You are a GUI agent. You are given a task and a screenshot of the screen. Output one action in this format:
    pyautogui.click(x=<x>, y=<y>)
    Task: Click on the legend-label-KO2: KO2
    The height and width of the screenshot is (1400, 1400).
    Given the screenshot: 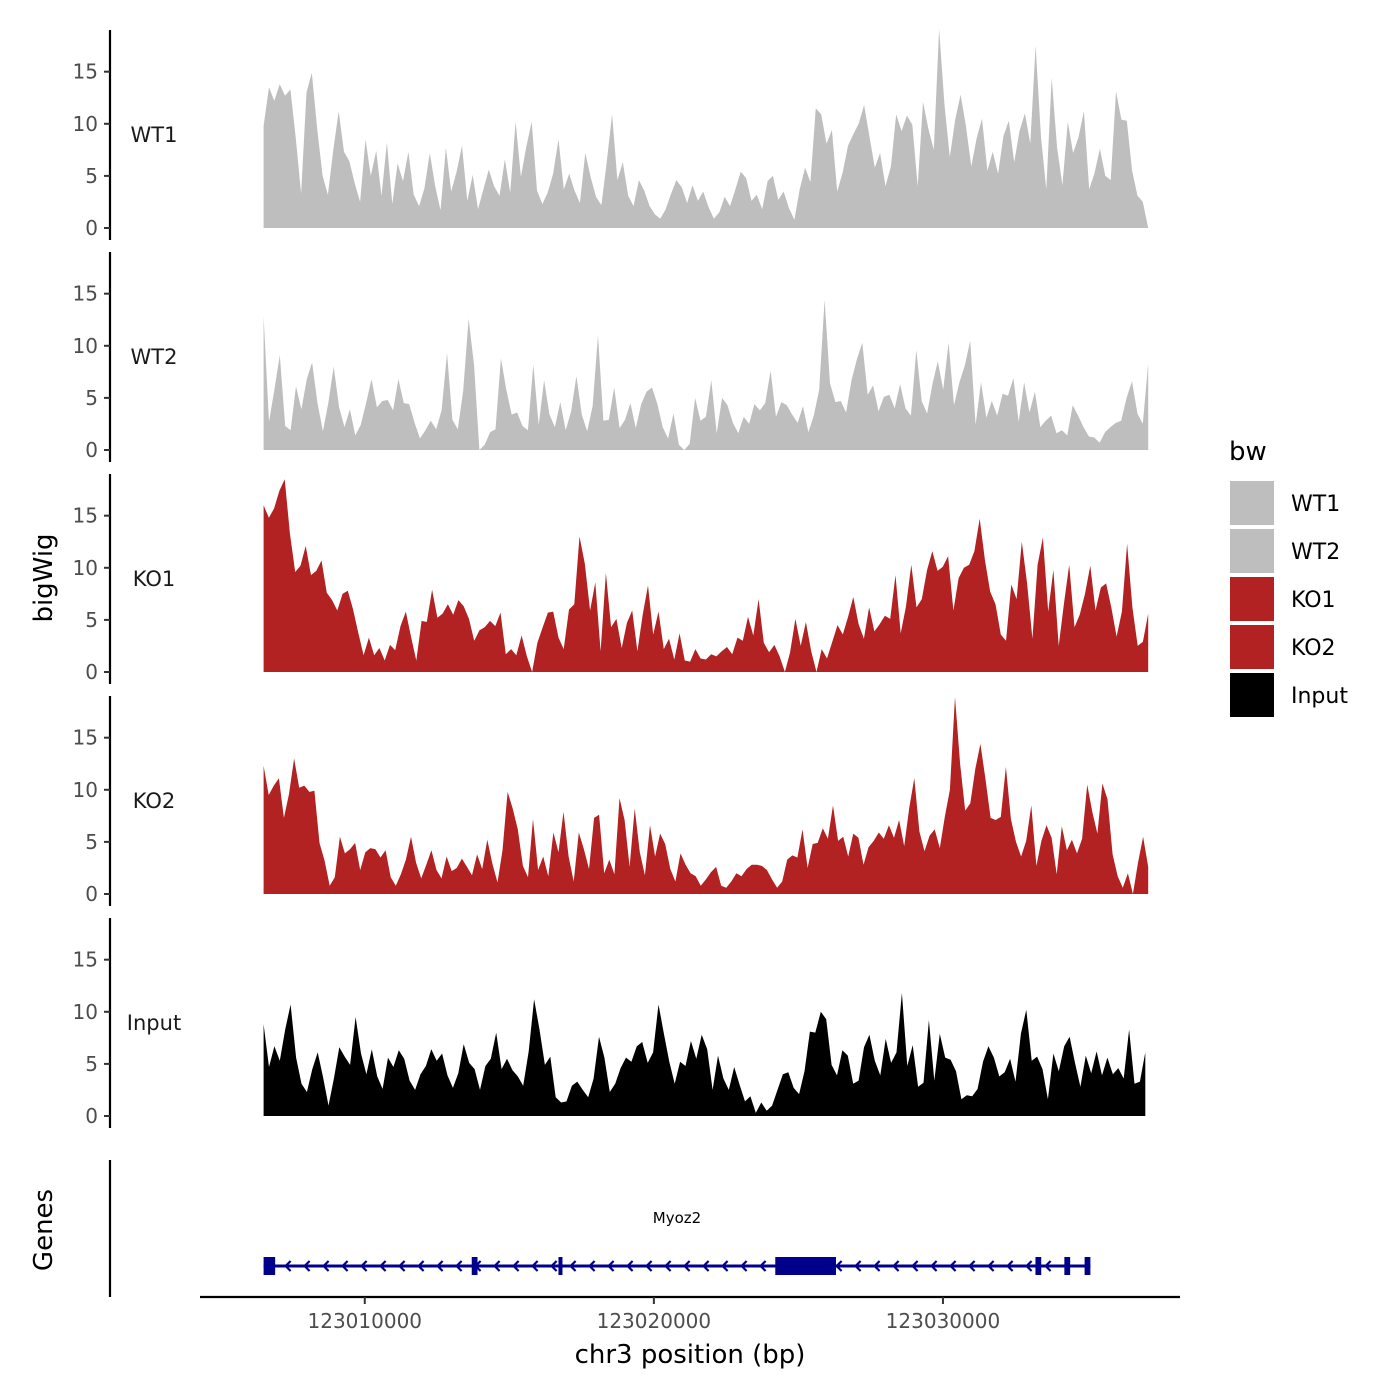 What is the action you would take?
    pyautogui.click(x=1313, y=648)
    